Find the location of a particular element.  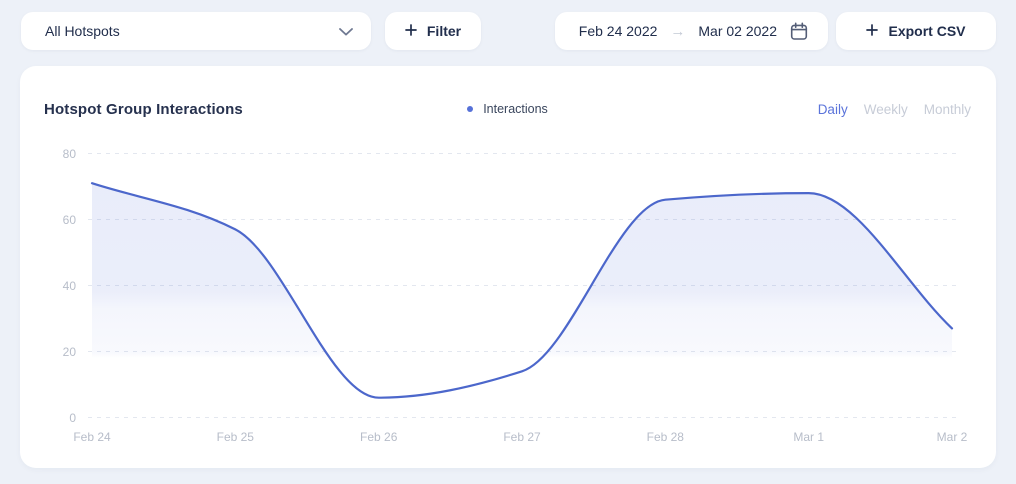

export-csv-label: Export CSV is located at coordinates (927, 31).